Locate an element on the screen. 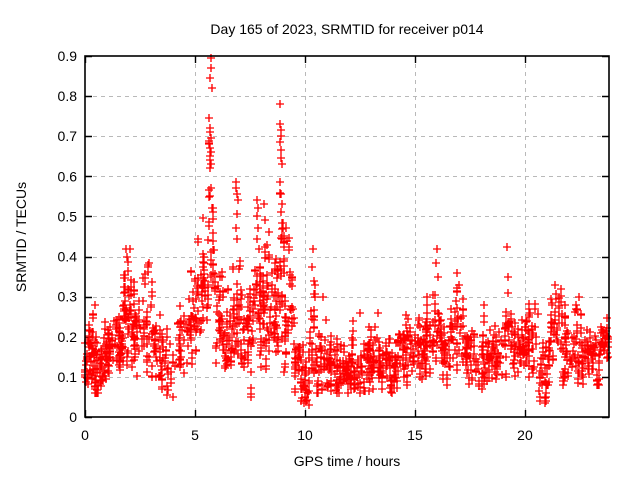 Image resolution: width=640 pixels, height=480 pixels. y-tick-label: 0.7 is located at coordinates (68, 136).